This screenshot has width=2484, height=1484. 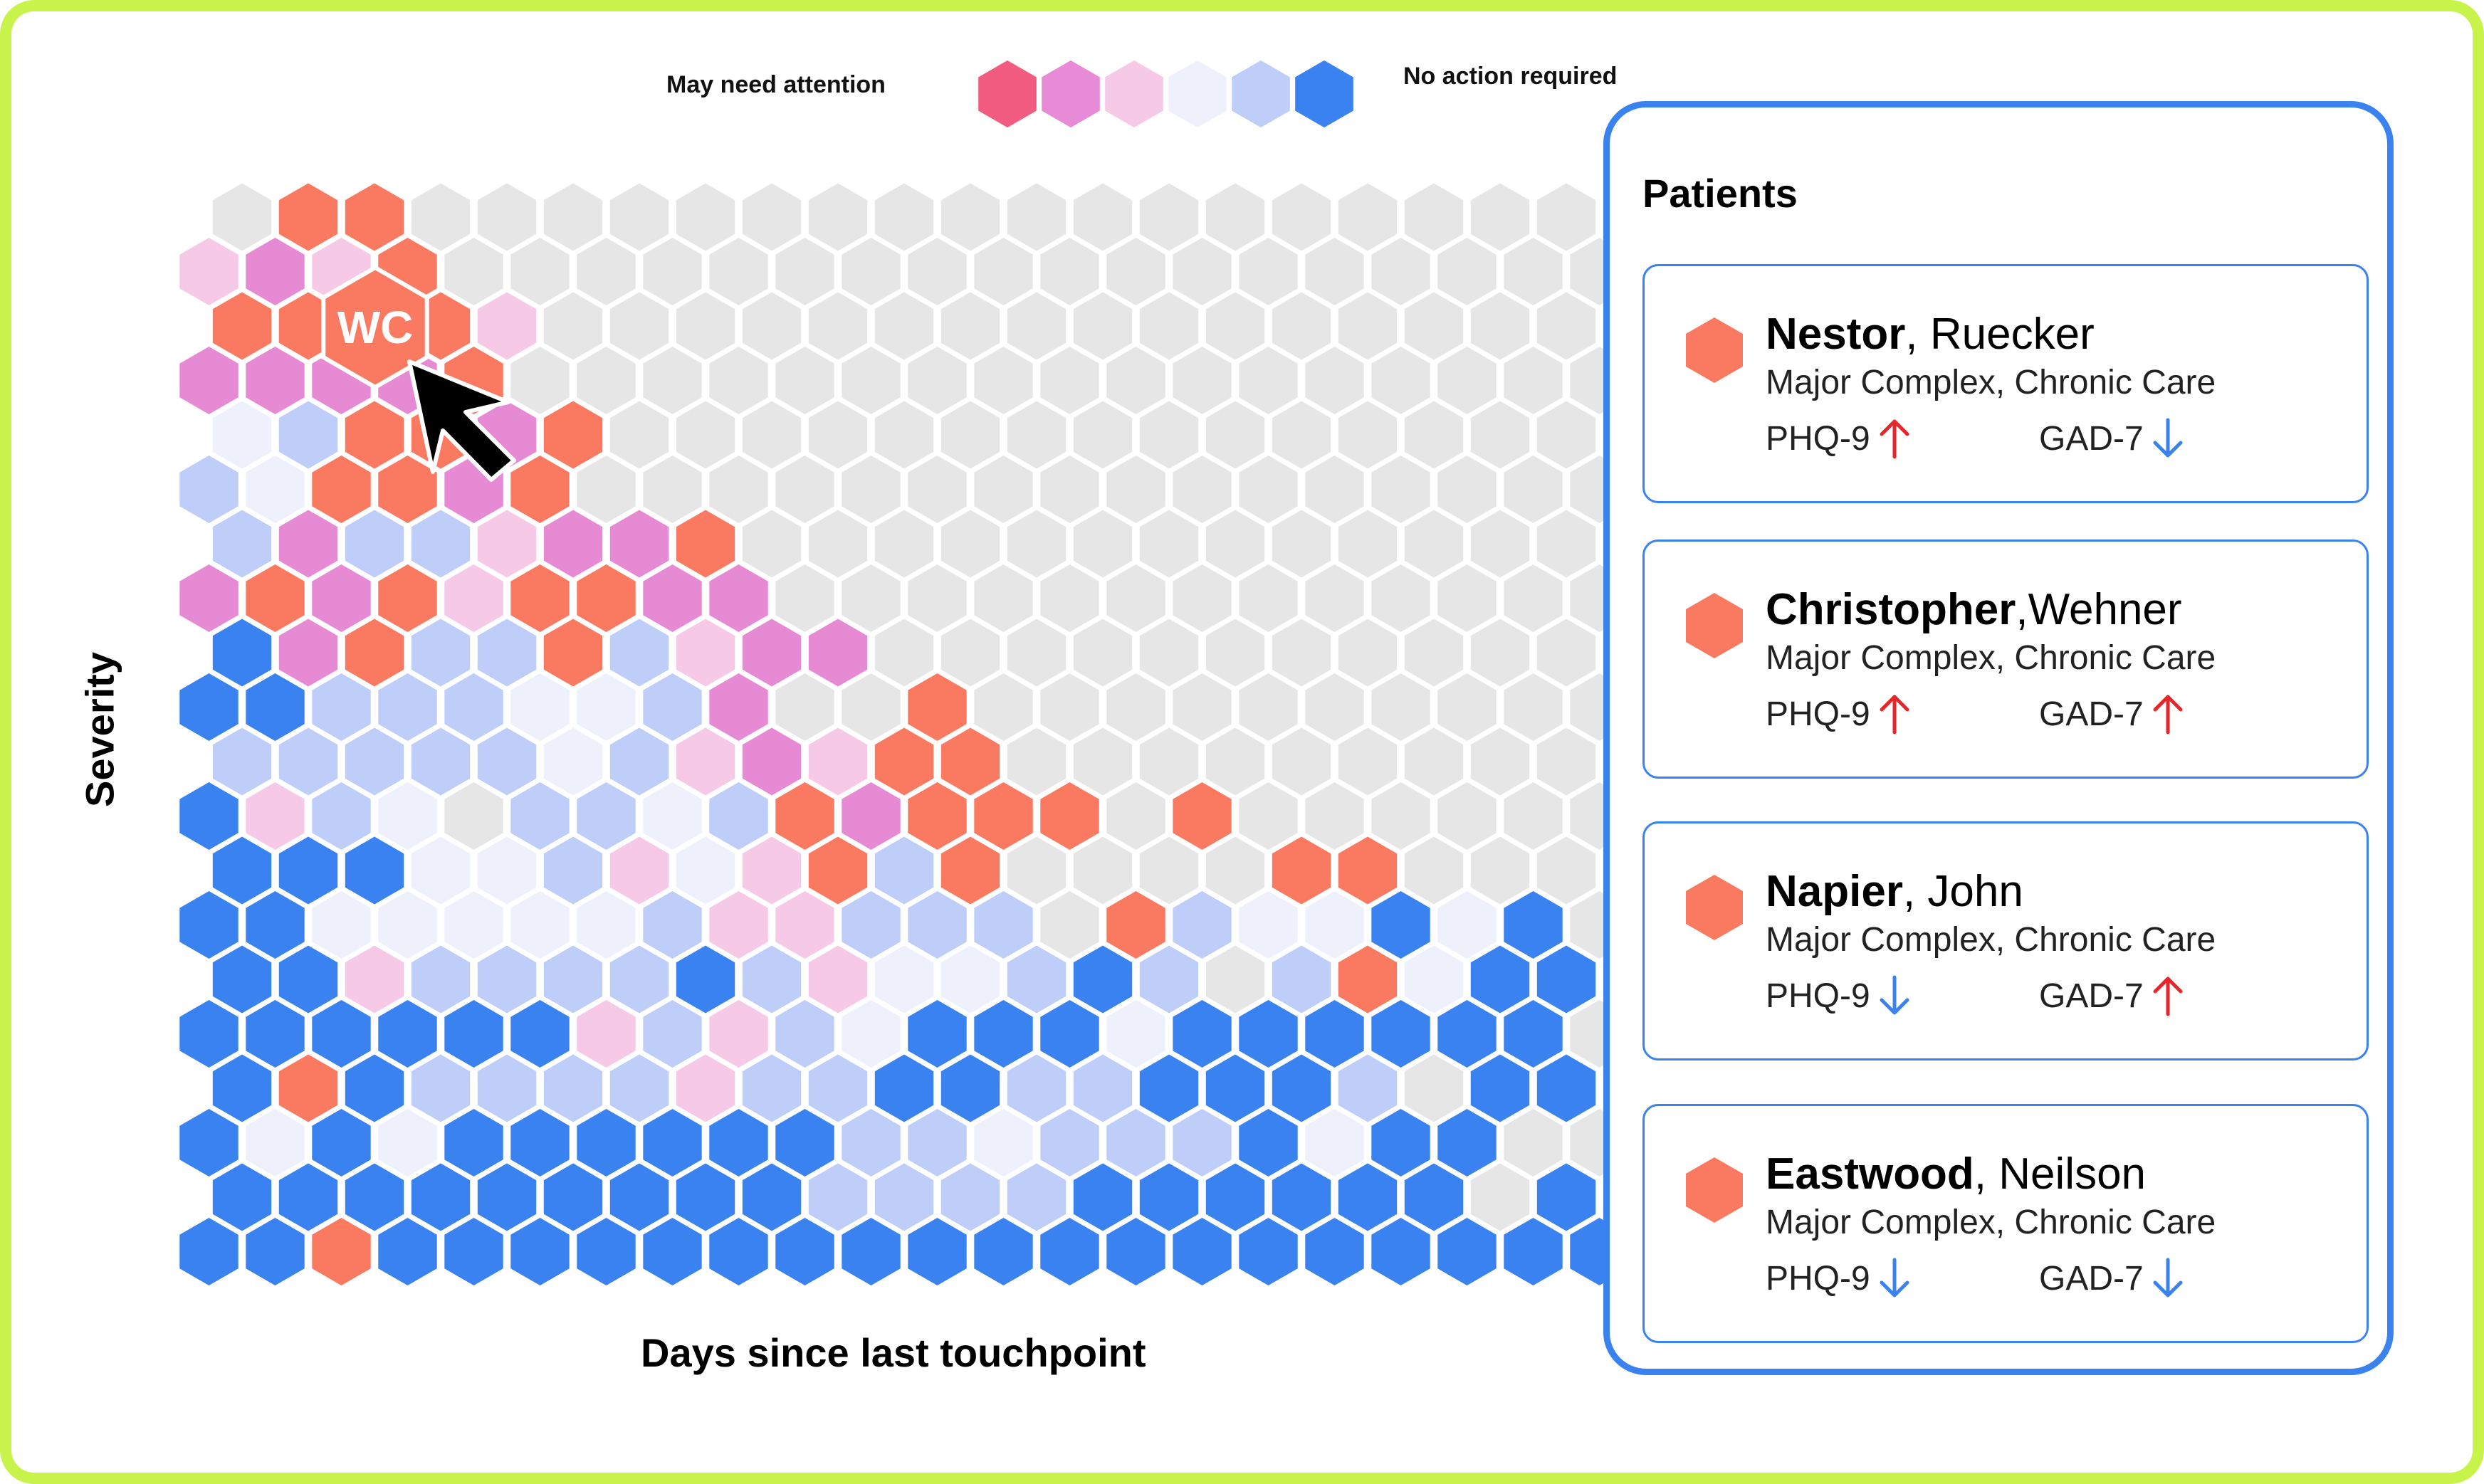 I want to click on patient-last-name: Ruecker, so click(x=2012, y=334).